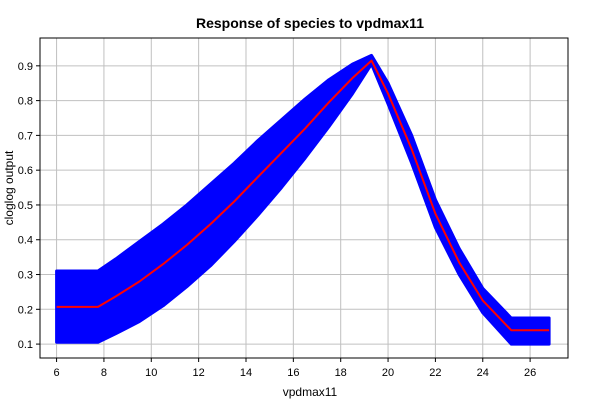  Describe the element at coordinates (388, 373) in the screenshot. I see `x-tick-label: 20` at that location.